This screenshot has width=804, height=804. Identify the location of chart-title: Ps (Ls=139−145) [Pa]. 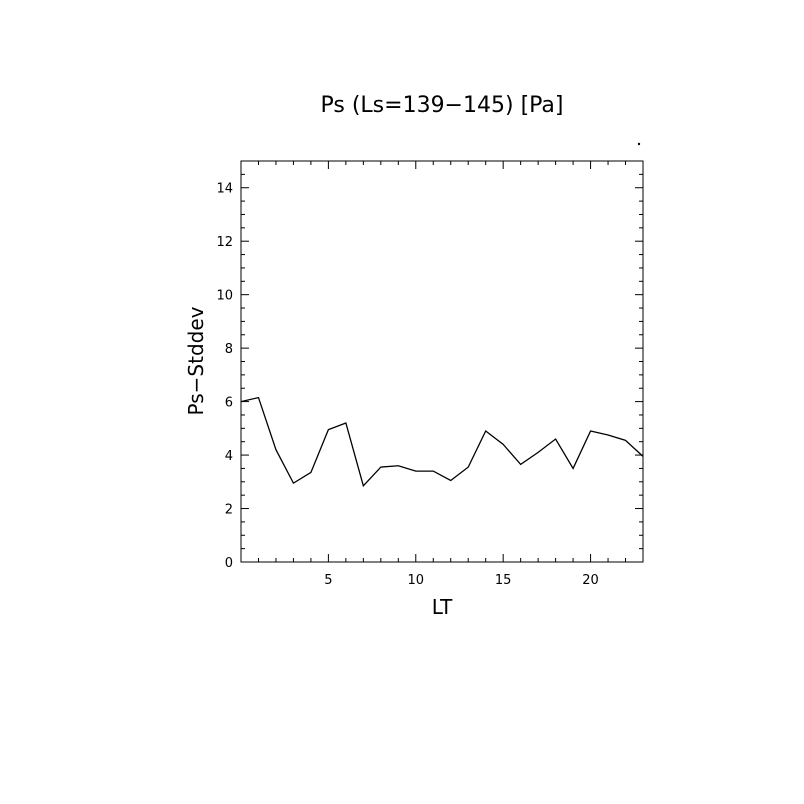
(442, 105).